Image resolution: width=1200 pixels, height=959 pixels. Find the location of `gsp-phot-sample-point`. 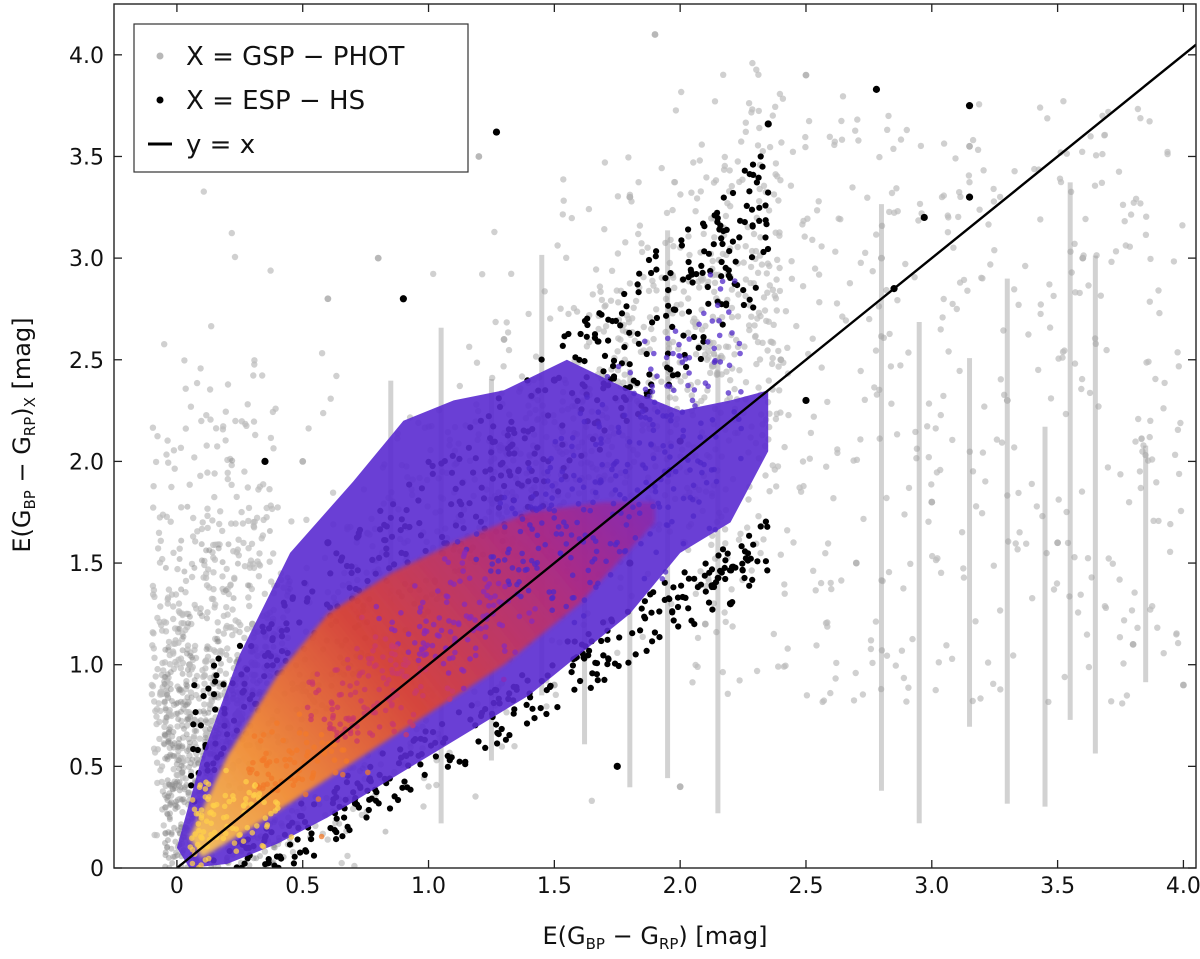

gsp-phot-sample-point is located at coordinates (1058, 543).